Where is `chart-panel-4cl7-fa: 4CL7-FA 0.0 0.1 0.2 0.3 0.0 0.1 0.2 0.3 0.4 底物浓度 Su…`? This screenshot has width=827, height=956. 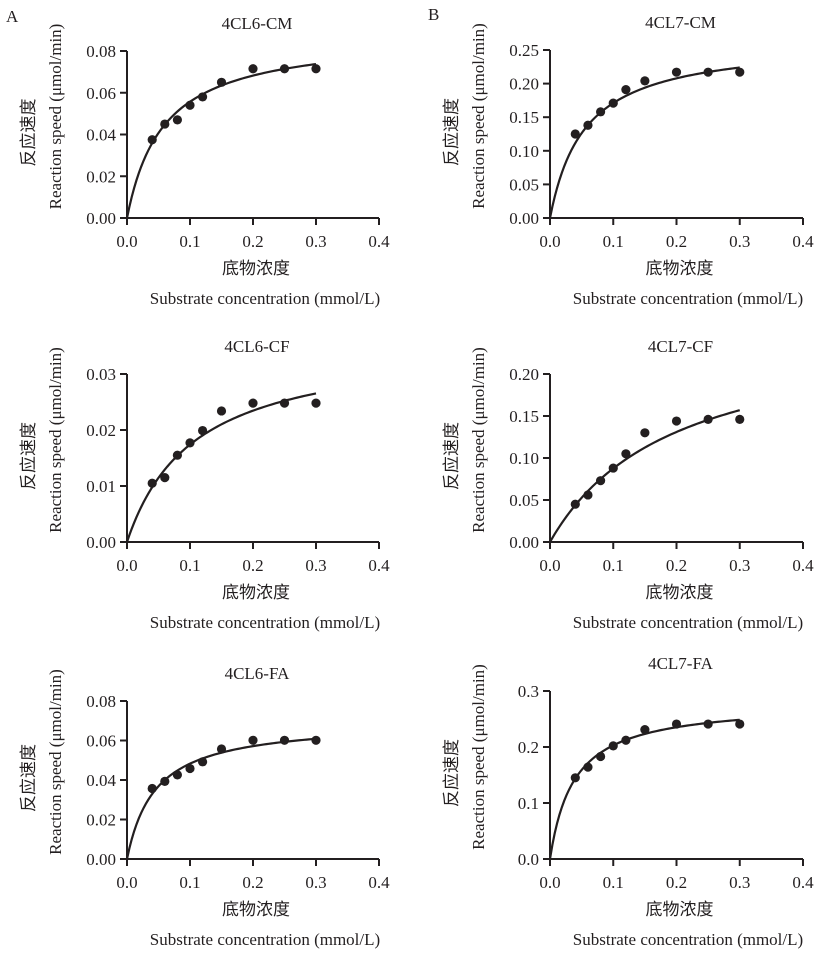
chart-panel-4cl7-fa: 4CL7-FA 0.0 0.1 0.2 0.3 0.0 0.1 0.2 0.3 0.4 底物浓度 Su… is located at coordinates (628, 801).